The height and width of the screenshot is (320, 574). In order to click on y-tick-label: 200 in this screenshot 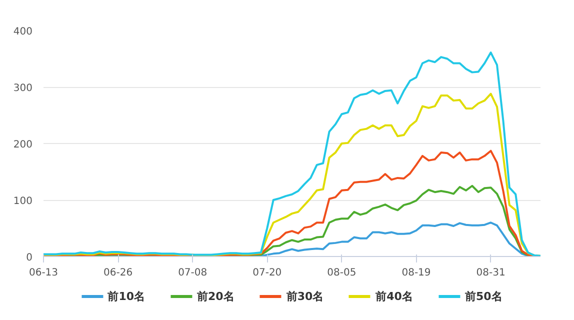, I will do `click(23, 145)`.